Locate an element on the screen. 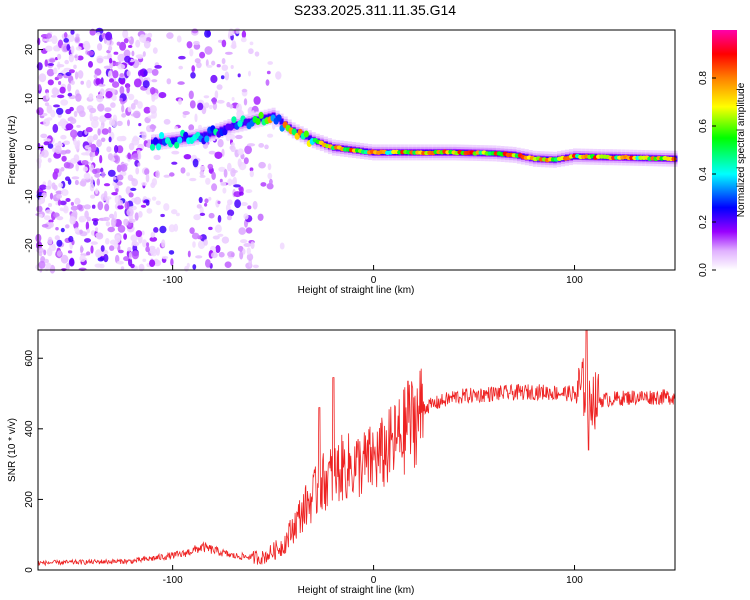  snr-ytick-label: 600 is located at coordinates (29, 357).